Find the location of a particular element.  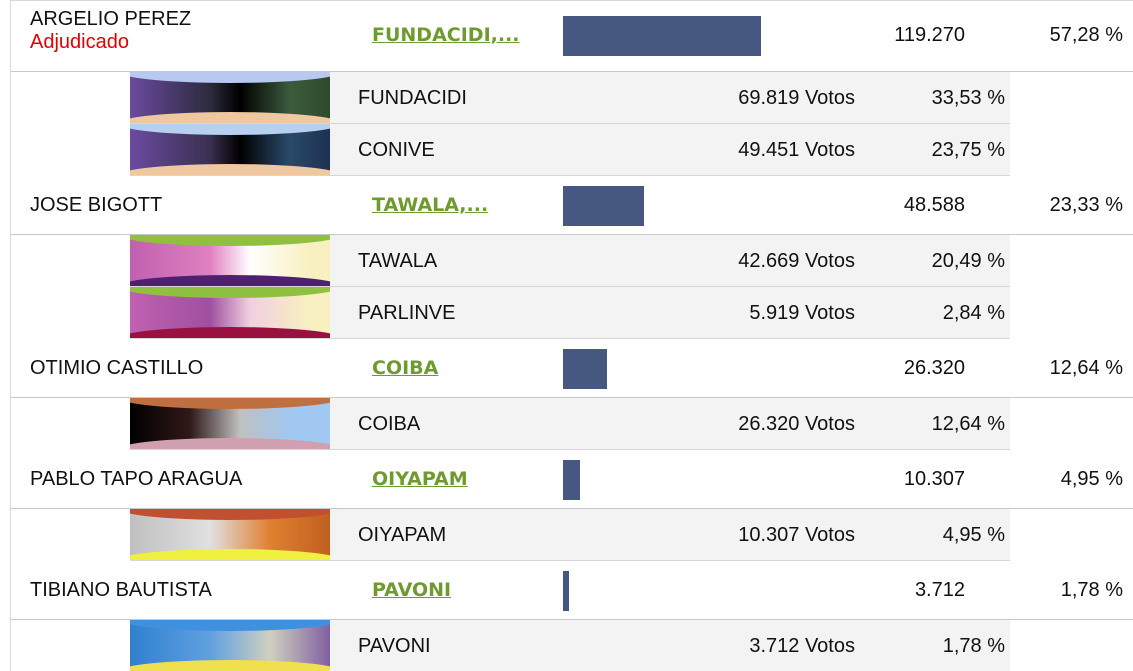

party-votes: 5.919 Votos is located at coordinates (802, 313).